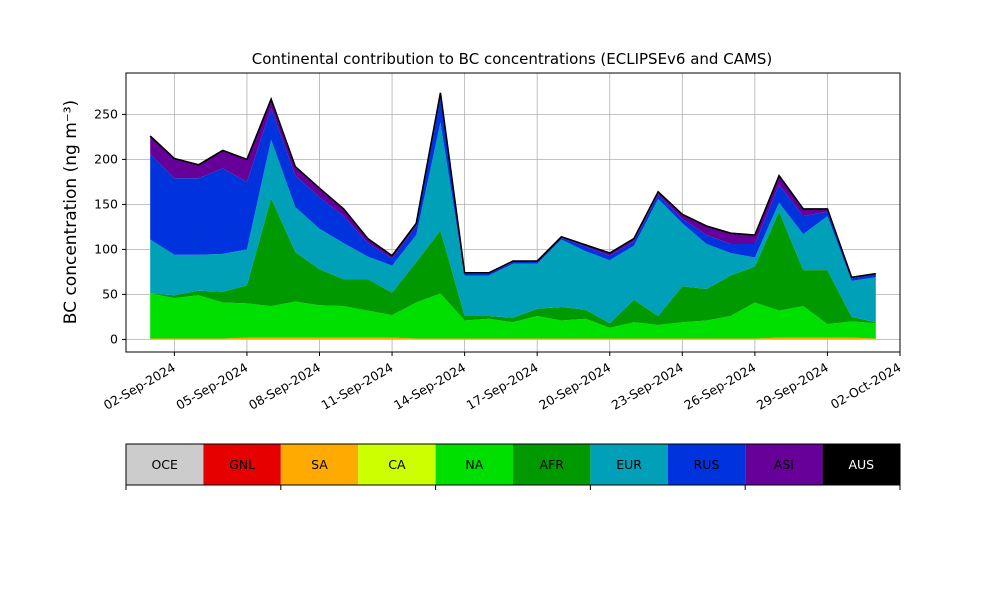 This screenshot has height=600, width=1000. I want to click on x-tick-label: 05-Sep-2024, so click(211, 386).